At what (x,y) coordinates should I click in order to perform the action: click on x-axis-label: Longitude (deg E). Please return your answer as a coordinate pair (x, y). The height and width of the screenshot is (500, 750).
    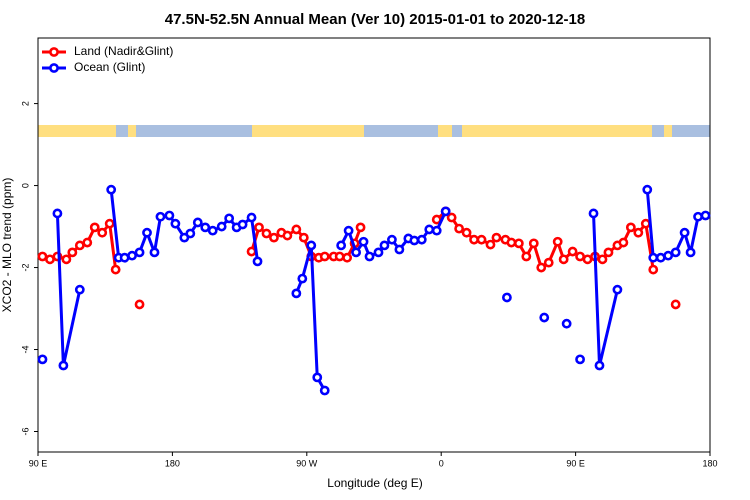
    Looking at the image, I should click on (374, 483).